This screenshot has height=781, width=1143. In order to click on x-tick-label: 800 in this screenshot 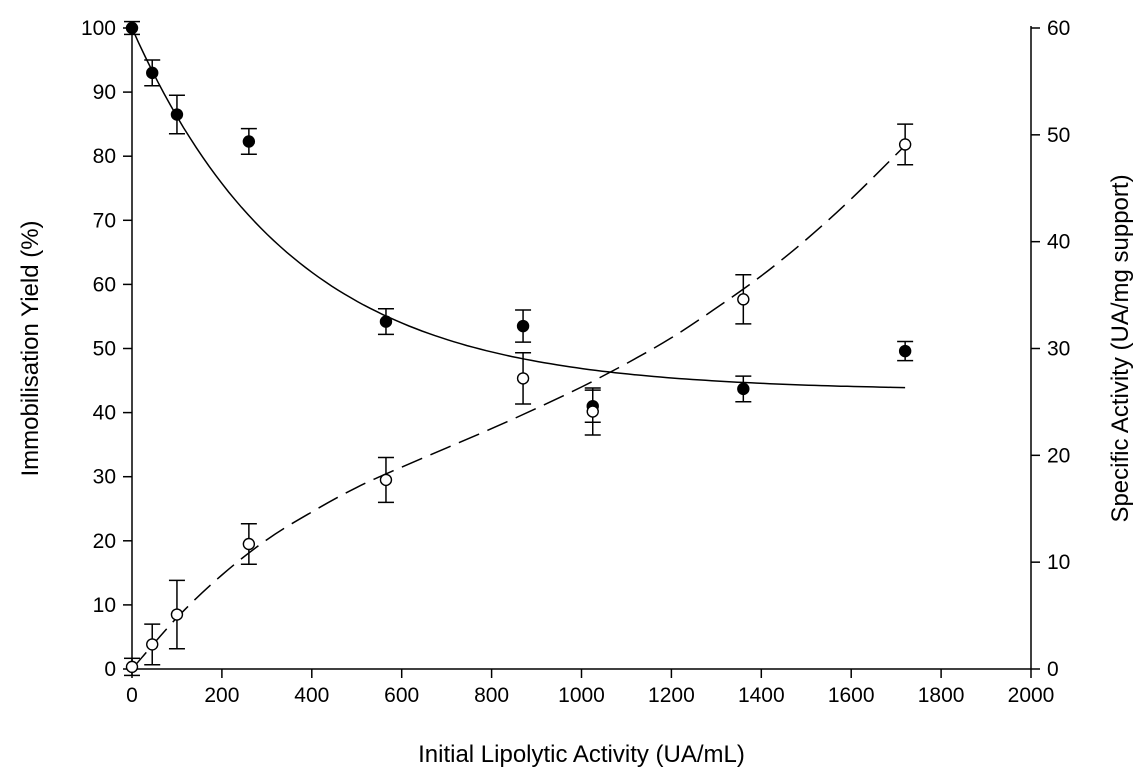, I will do `click(491, 695)`.